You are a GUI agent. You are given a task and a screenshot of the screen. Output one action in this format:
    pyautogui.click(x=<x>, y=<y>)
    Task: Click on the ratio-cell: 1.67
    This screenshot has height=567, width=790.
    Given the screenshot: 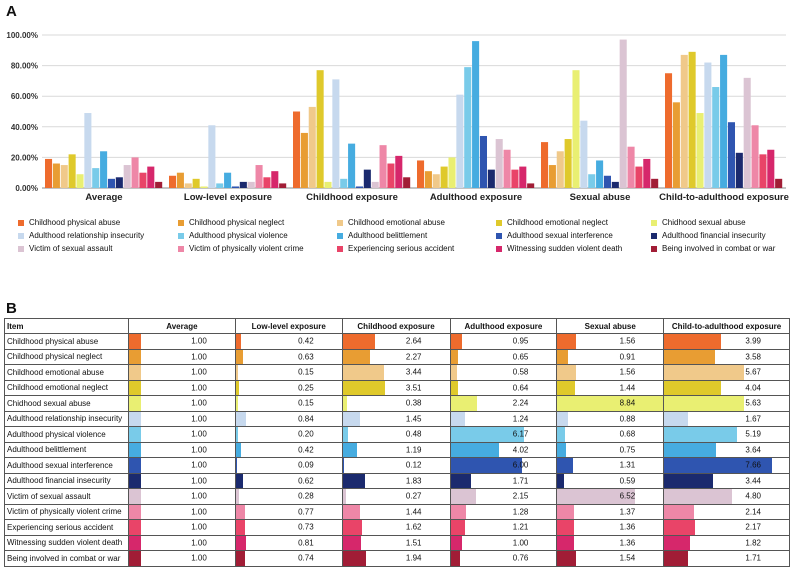 What is the action you would take?
    pyautogui.click(x=726, y=418)
    